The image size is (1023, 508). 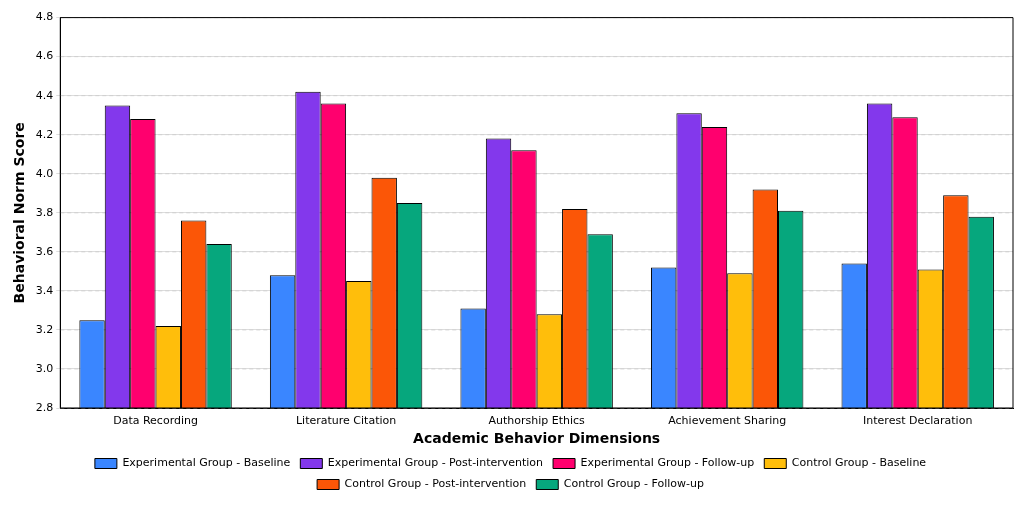 I want to click on y-tick-label: 4.2, so click(x=44, y=134).